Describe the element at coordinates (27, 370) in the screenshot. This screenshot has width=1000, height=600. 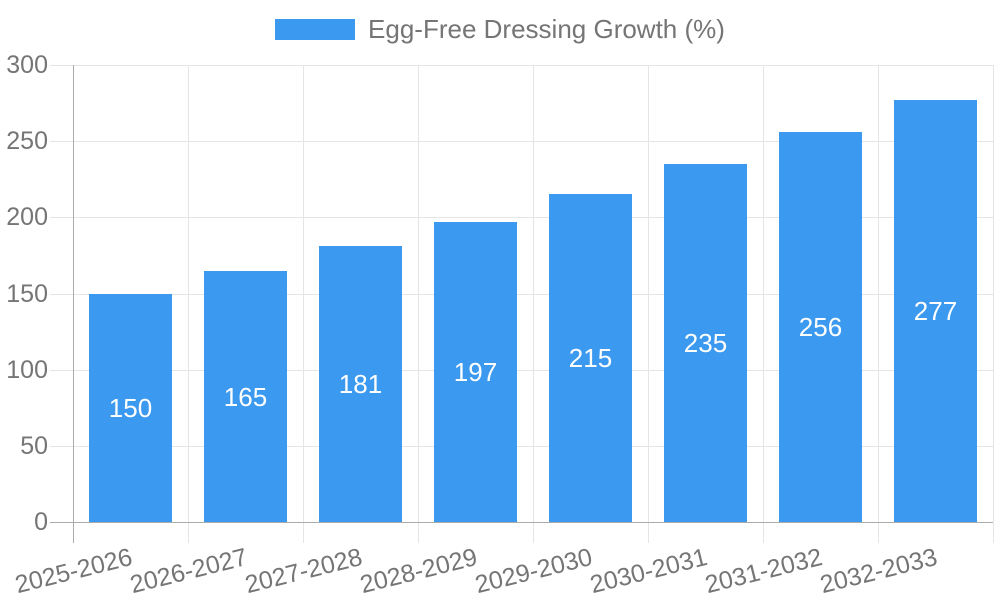
I see `y-tick-label: 100` at that location.